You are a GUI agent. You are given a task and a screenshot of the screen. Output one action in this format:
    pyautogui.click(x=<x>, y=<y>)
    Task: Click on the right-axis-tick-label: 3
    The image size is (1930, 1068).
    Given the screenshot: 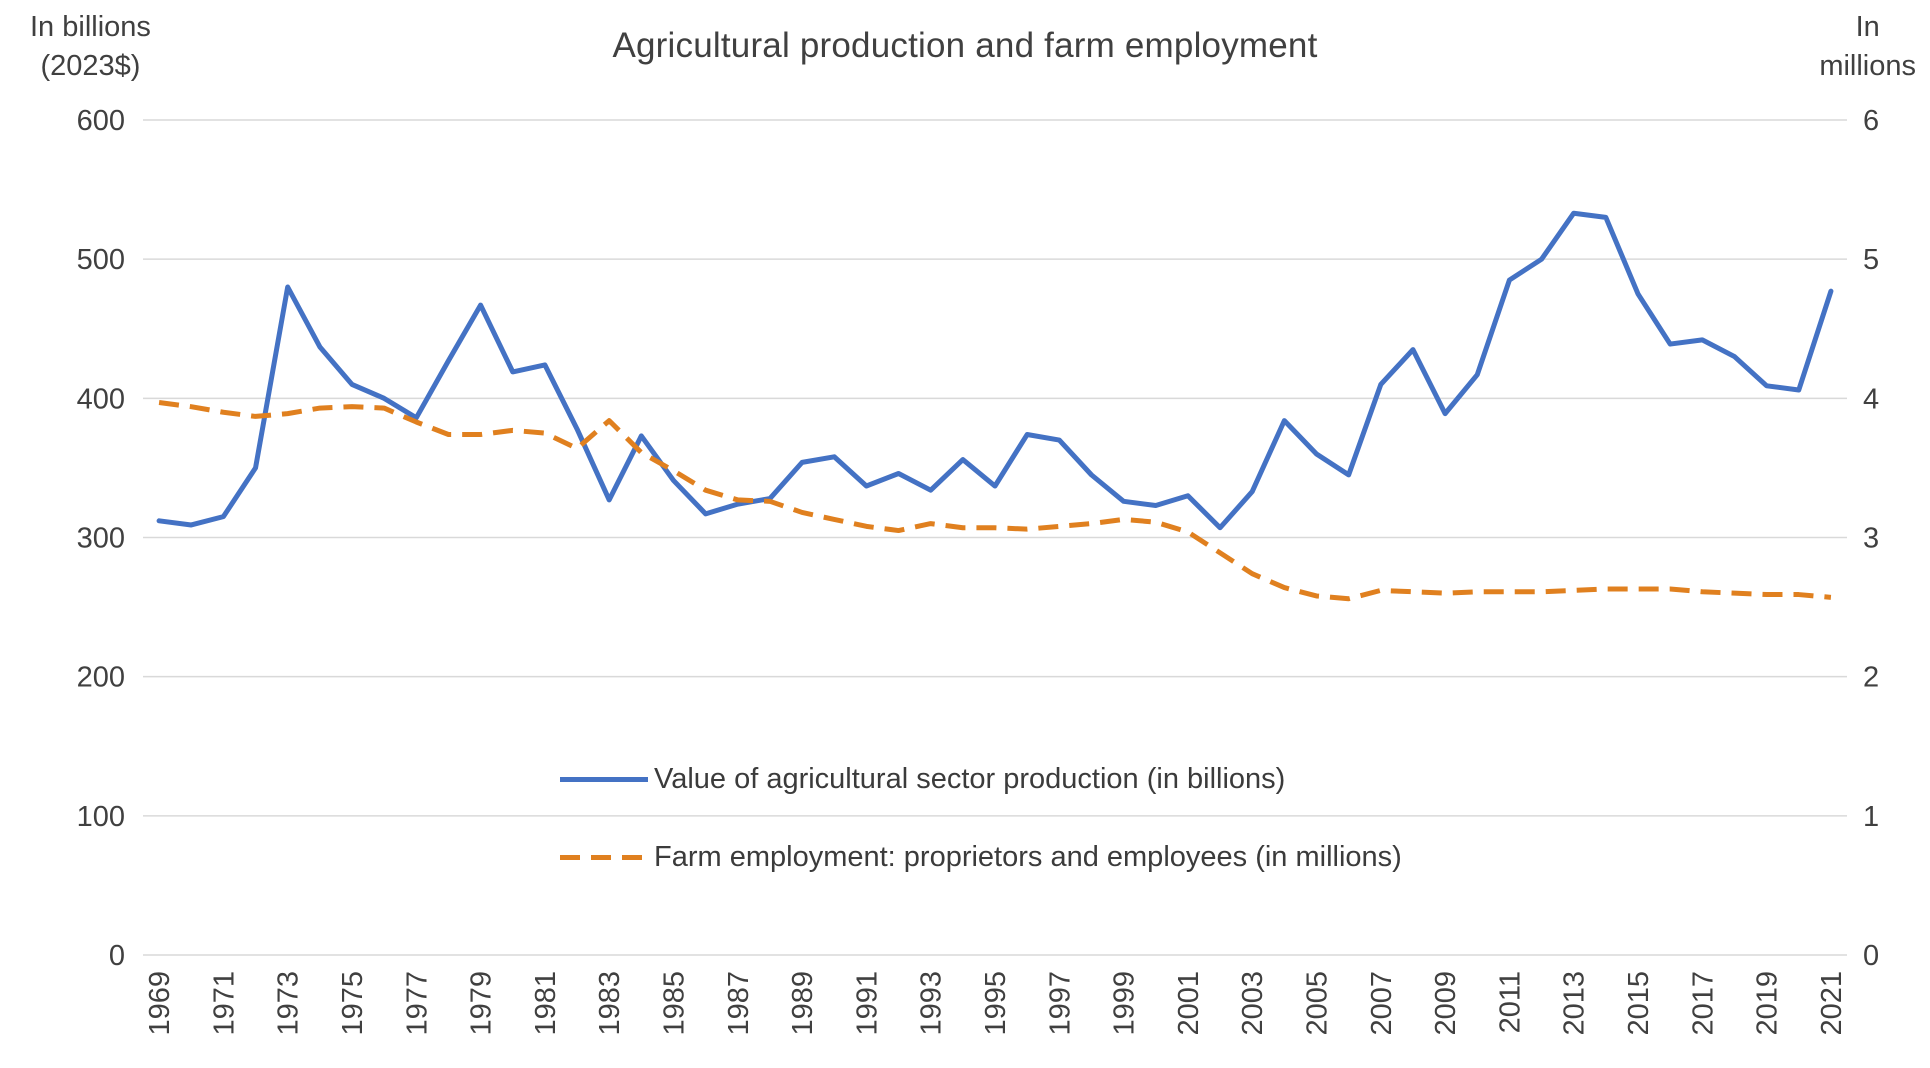 What is the action you would take?
    pyautogui.click(x=1871, y=539)
    